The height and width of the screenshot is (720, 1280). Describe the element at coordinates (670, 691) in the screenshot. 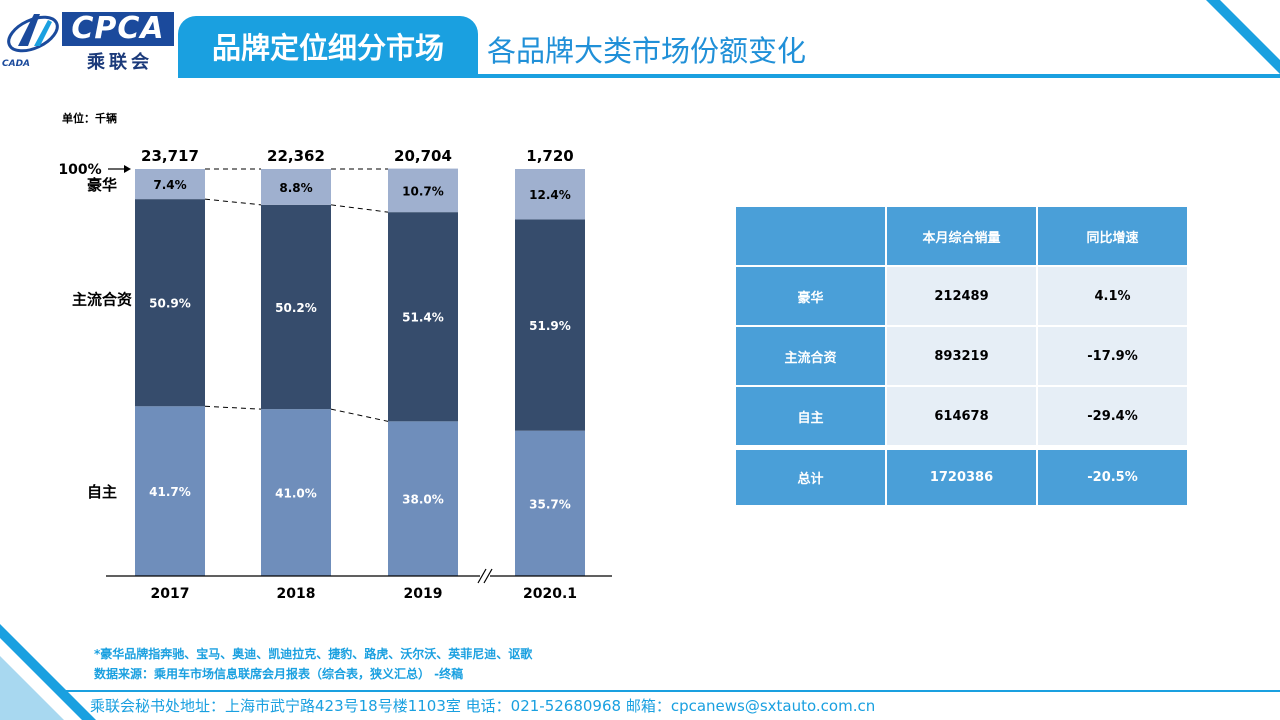

I see `footer-divider` at that location.